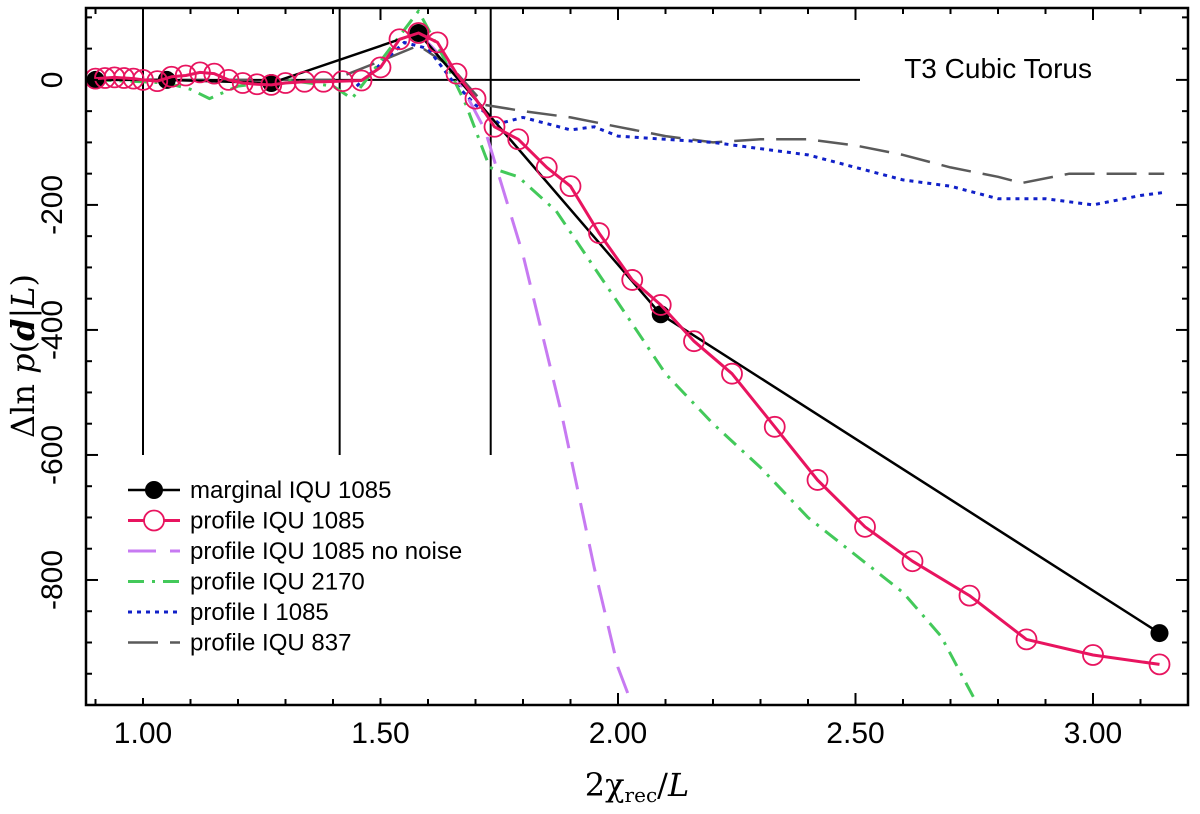  I want to click on legend-item: profile IQU 2170, so click(246, 582).